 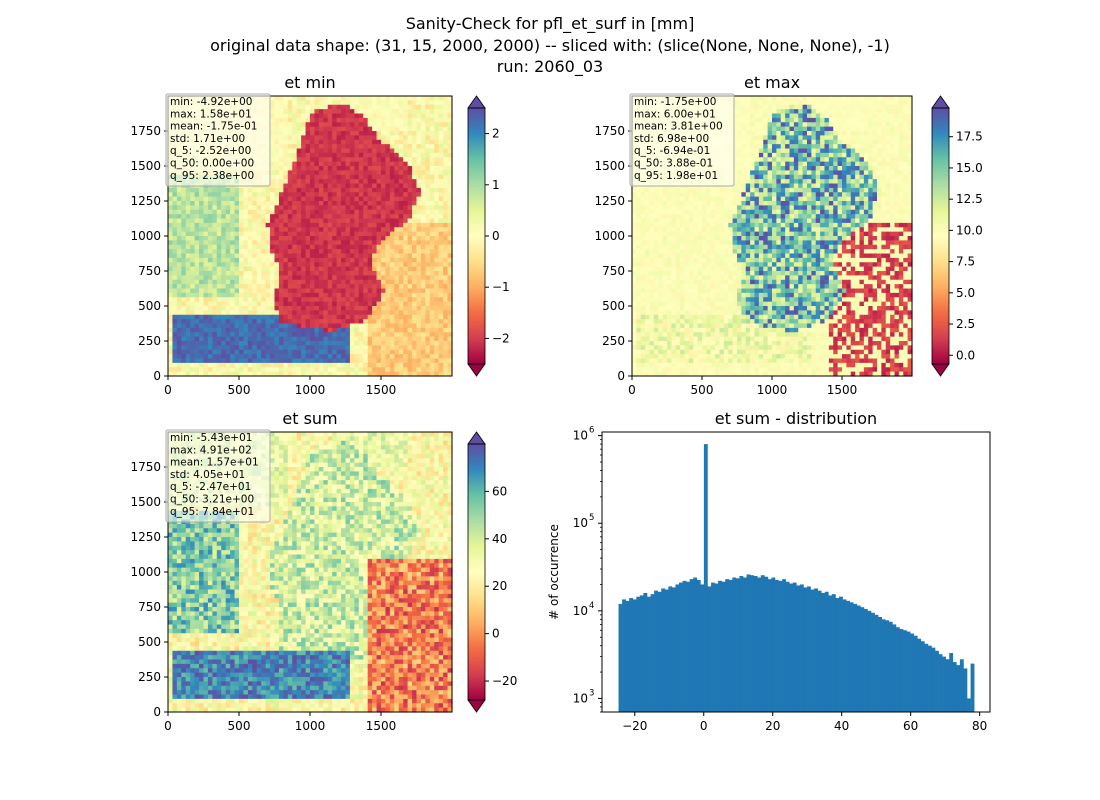 What do you see at coordinates (957, 236) in the screenshot?
I see `colorbar: 0.0 2.5 5.0 7.5 10.0 12.5 15.0 17.5` at bounding box center [957, 236].